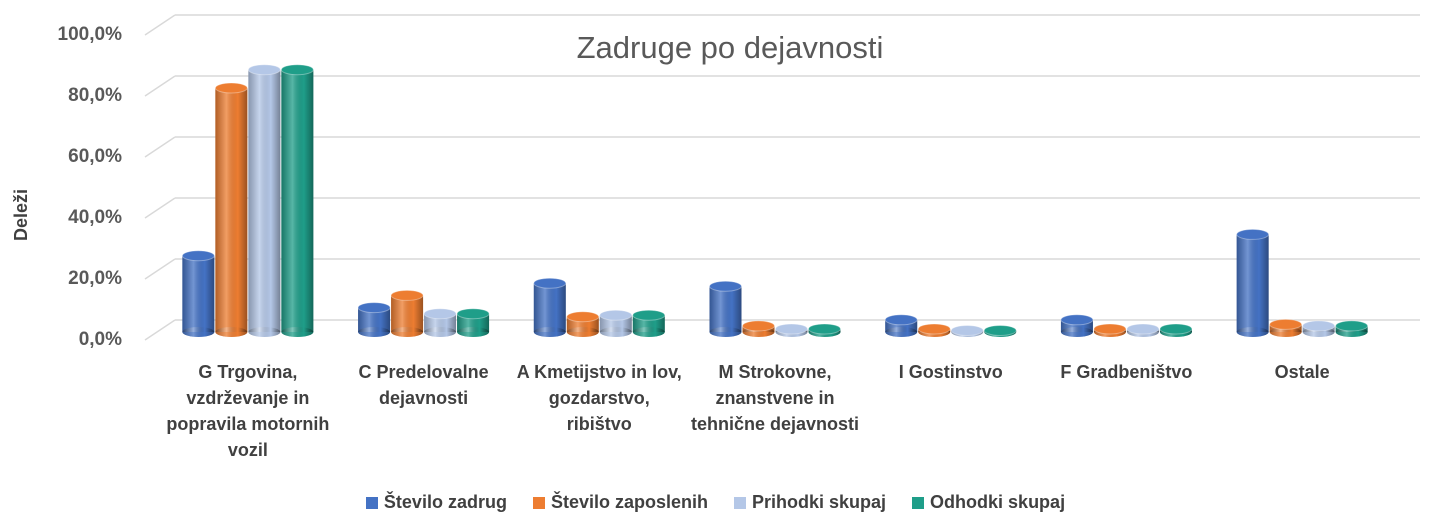 The height and width of the screenshot is (517, 1431). I want to click on legend-label: Prihodki skupaj, so click(819, 502).